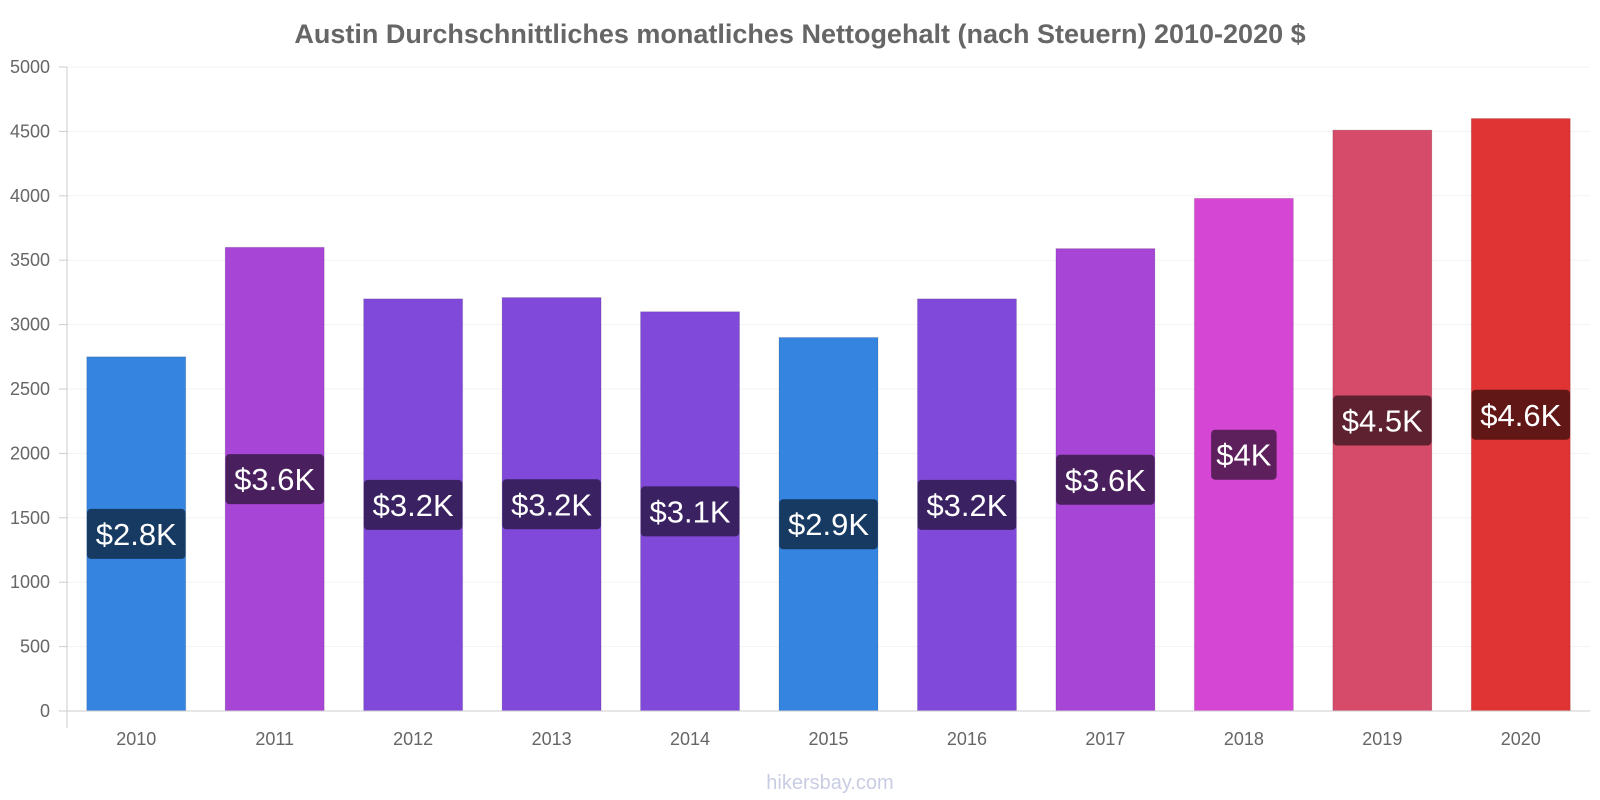 This screenshot has height=800, width=1600. I want to click on y-tick-label: 1000, so click(30, 582).